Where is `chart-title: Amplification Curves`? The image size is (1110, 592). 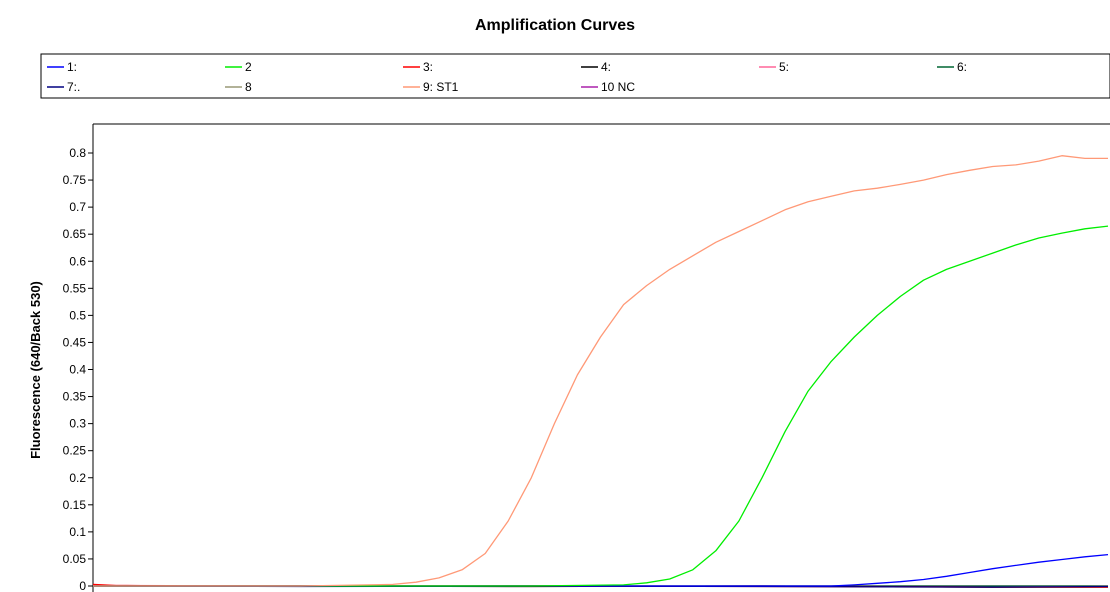
chart-title: Amplification Curves is located at coordinates (555, 25).